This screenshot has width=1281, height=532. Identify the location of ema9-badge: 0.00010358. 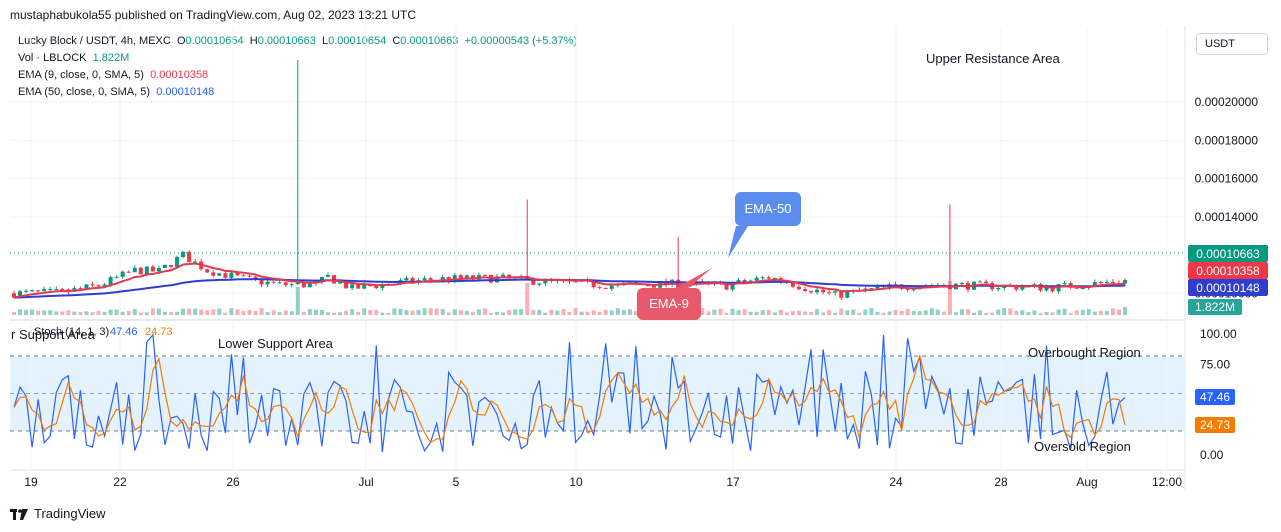
(1228, 270).